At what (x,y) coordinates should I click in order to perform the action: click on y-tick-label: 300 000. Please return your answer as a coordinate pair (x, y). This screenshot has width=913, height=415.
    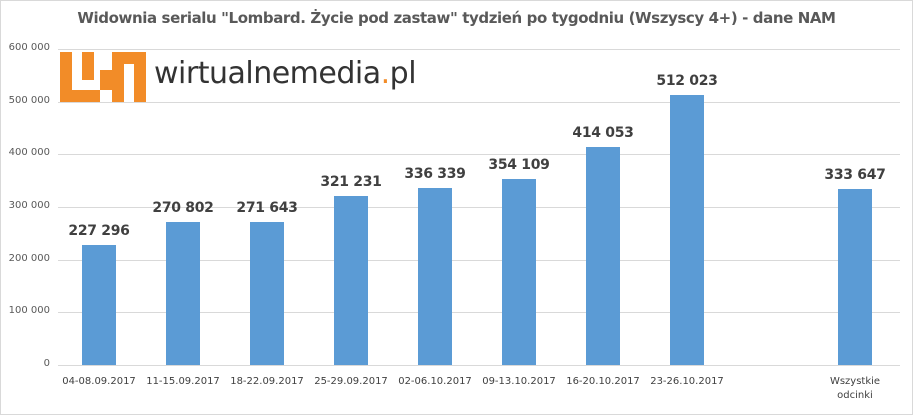
    Looking at the image, I should click on (29, 205).